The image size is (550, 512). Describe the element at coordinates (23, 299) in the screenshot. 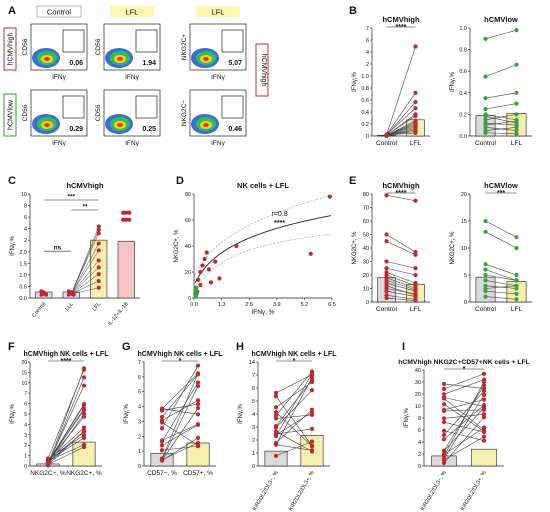

I see `y-tick-label: 0.0` at that location.